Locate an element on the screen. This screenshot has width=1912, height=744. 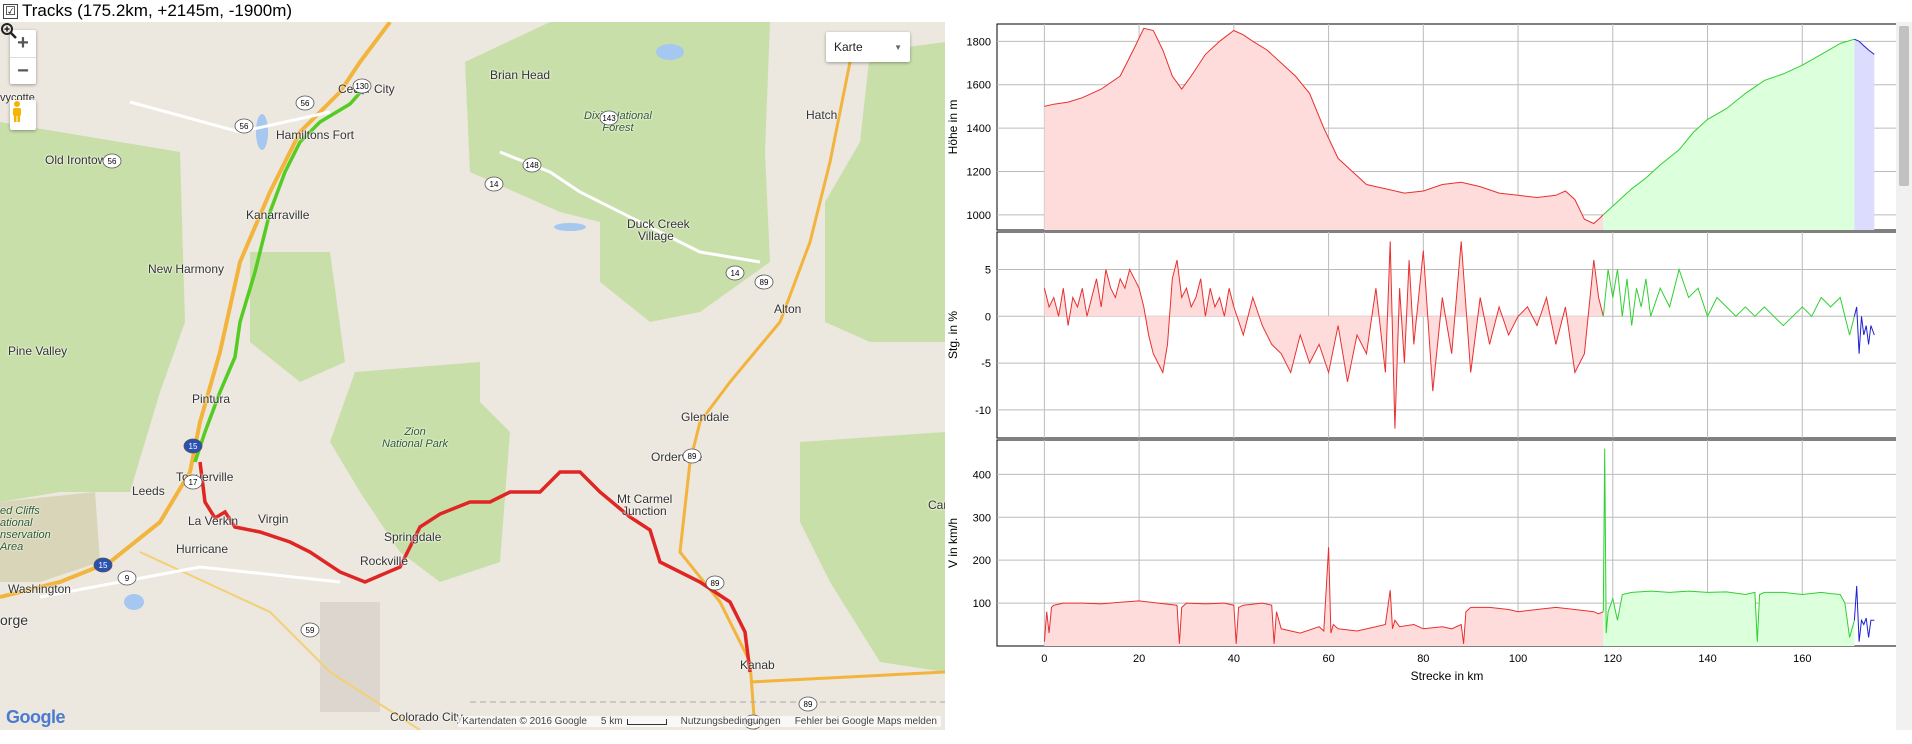
map-data-attribution: Kartendaten © 2016 Google is located at coordinates (524, 721).